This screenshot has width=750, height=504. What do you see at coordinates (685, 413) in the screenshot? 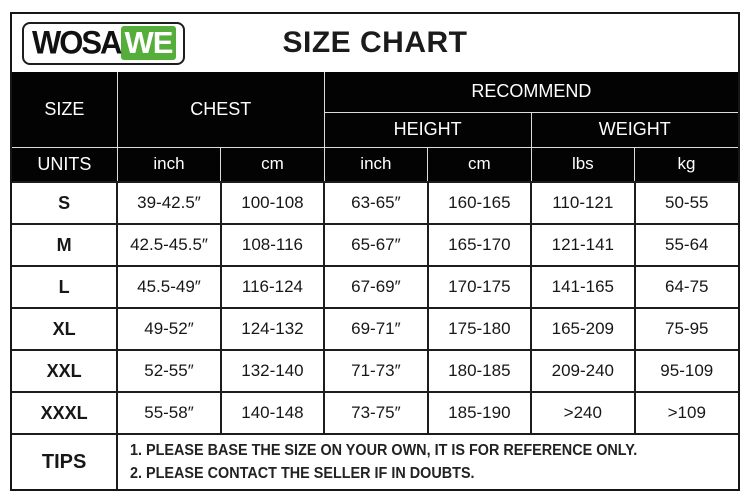
I see `cell-weight-kg: >109` at bounding box center [685, 413].